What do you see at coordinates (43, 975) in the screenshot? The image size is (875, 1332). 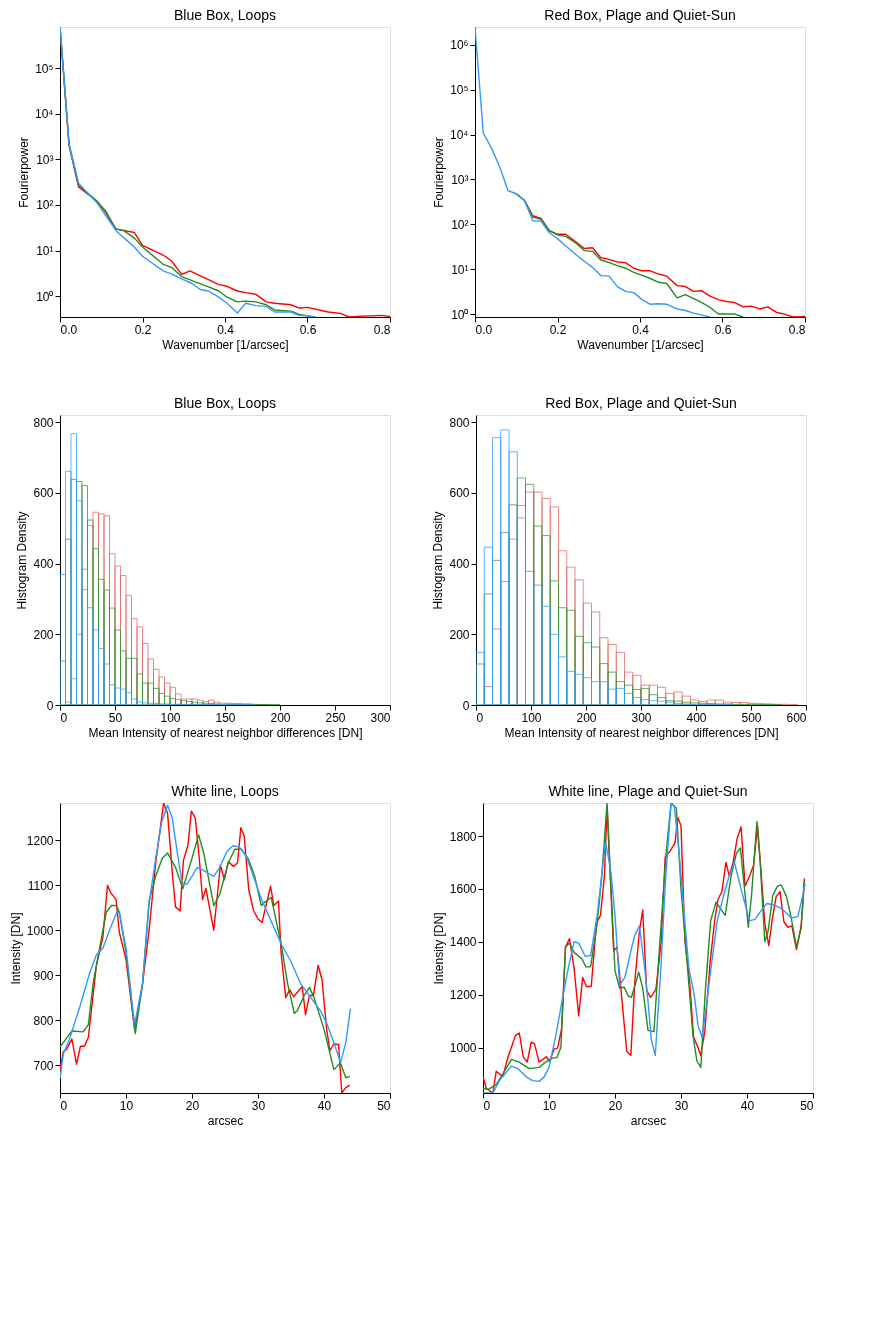 I see `y-tick-label: 900` at bounding box center [43, 975].